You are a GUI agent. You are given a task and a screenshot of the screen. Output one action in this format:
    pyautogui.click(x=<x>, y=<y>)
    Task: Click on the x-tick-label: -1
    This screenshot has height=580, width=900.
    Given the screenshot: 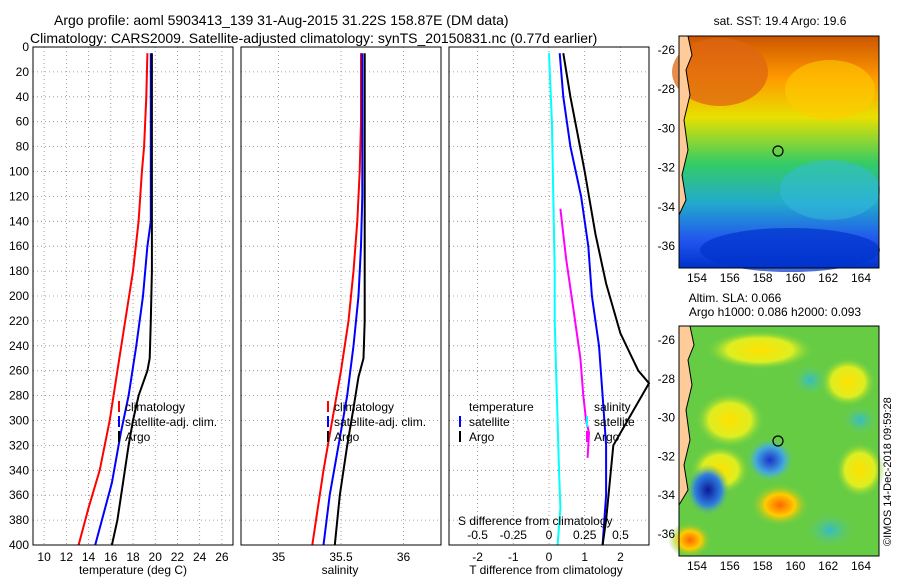 What is the action you would take?
    pyautogui.click(x=513, y=557)
    